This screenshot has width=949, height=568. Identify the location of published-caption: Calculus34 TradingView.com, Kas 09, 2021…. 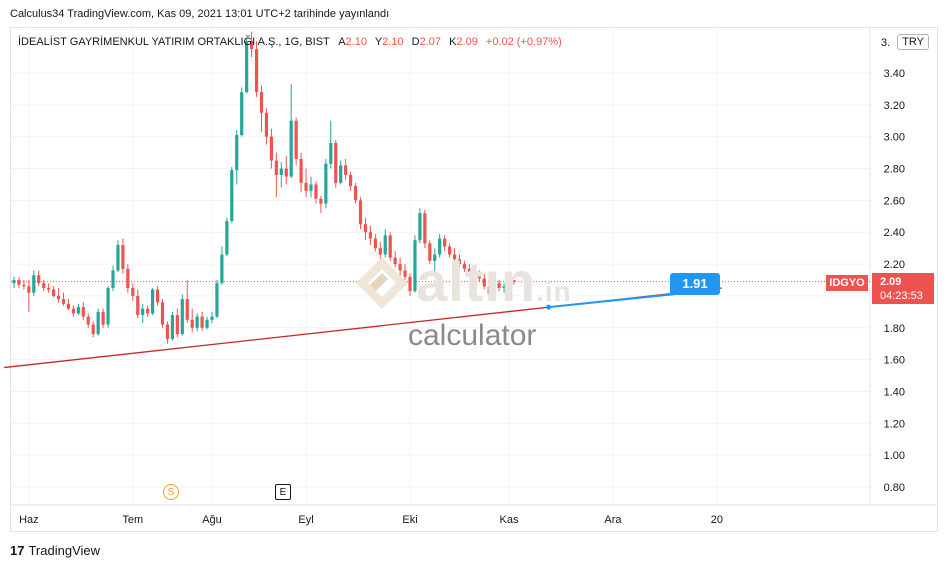
(200, 14).